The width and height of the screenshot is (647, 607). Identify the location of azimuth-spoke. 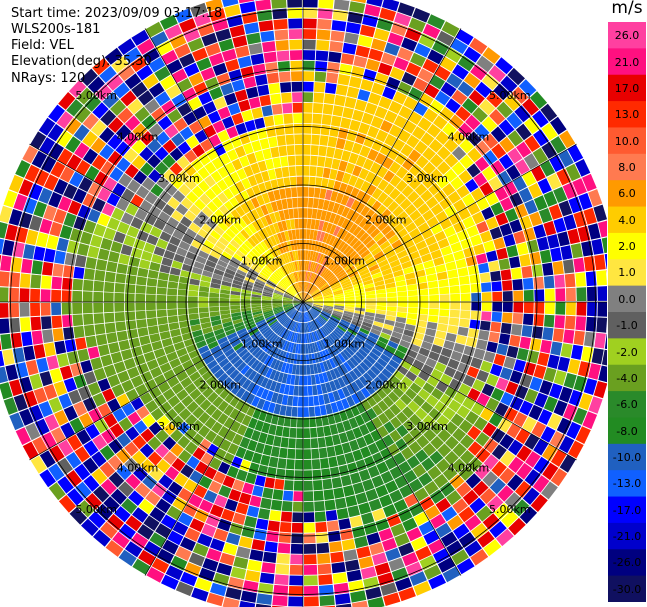
(439, 381).